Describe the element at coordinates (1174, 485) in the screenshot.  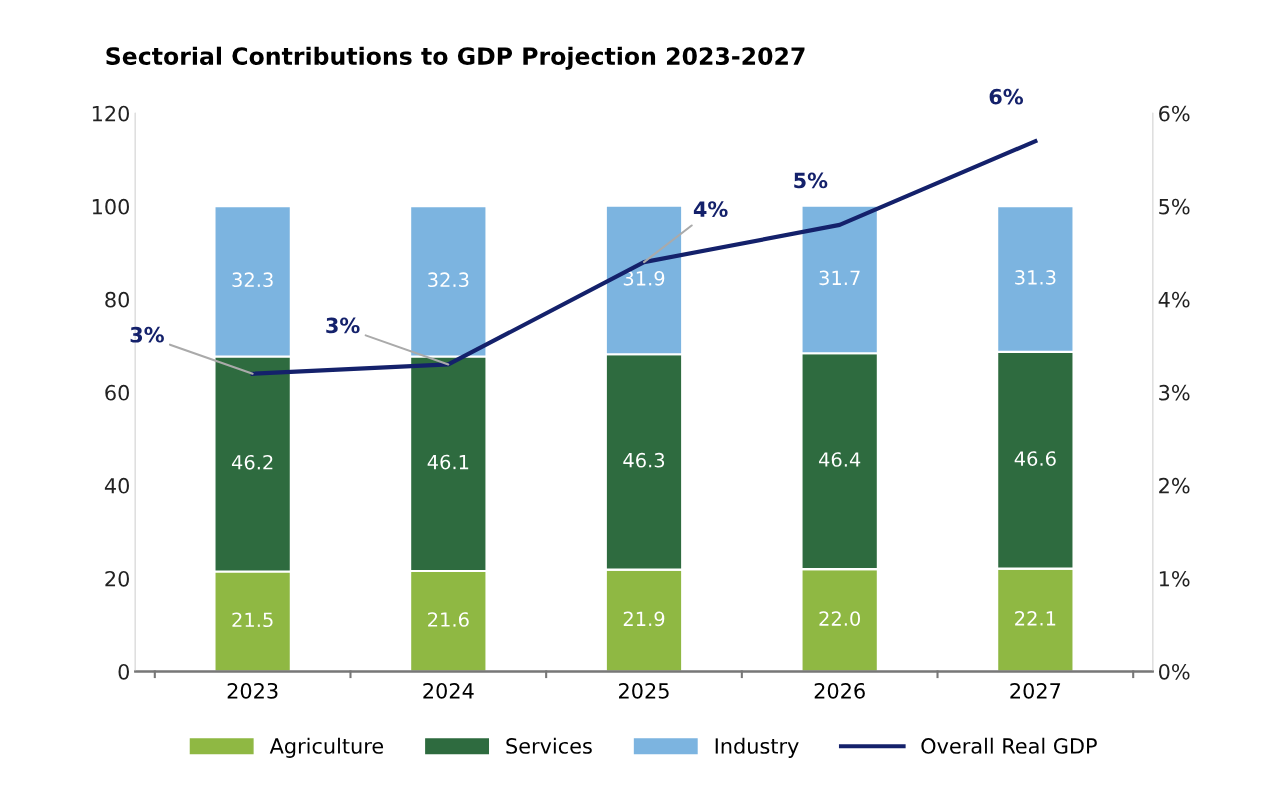
I see `y2-tick-label: 2%` at that location.